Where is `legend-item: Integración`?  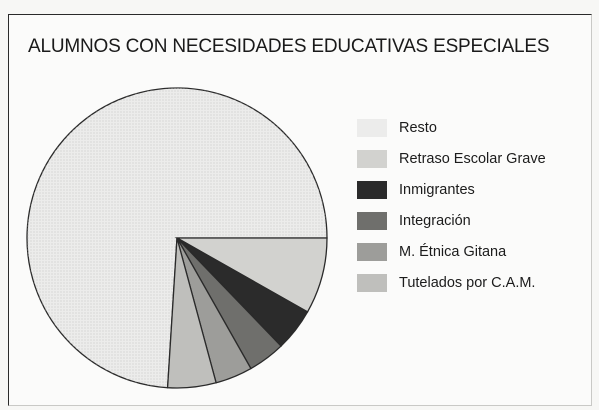 legend-item: Integración is located at coordinates (451, 220).